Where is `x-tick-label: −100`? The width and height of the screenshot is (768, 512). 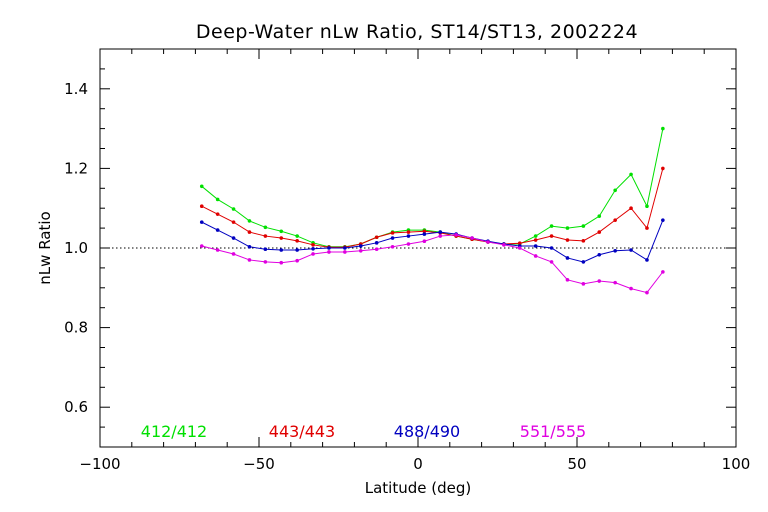
x-tick-label: −100 is located at coordinates (99, 464).